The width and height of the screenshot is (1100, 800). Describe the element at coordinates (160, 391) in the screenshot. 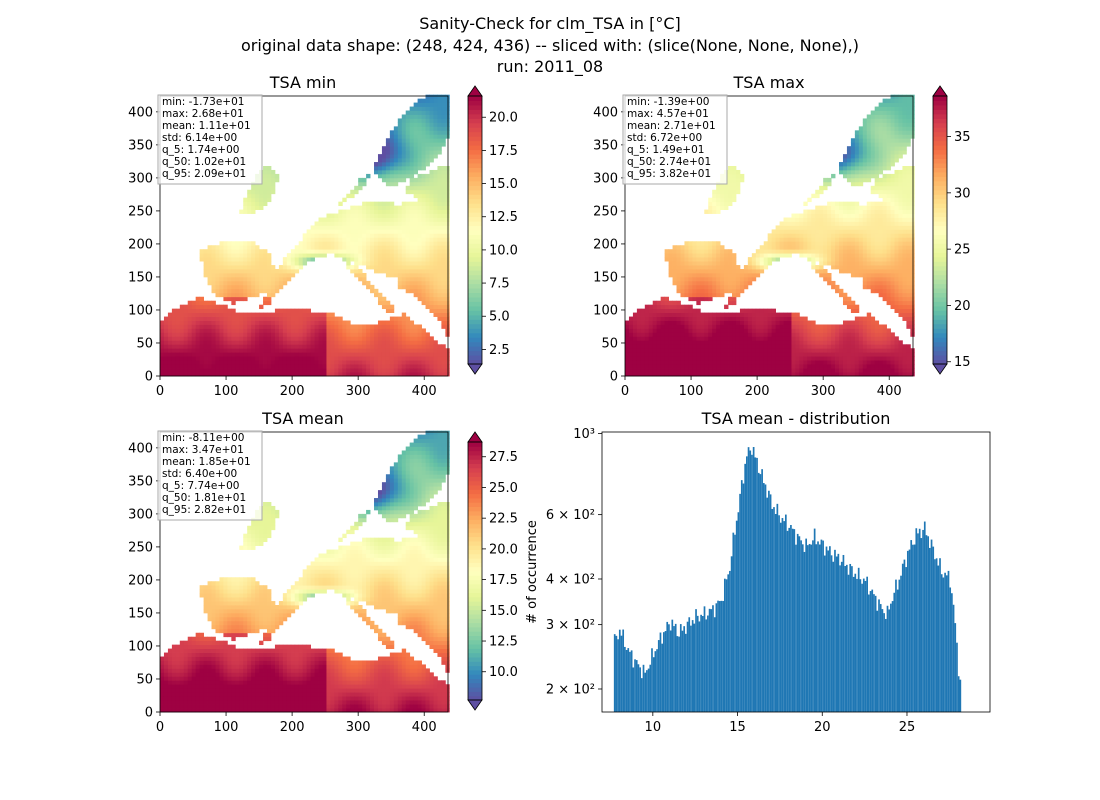

I see `x-tick-label: 0` at that location.